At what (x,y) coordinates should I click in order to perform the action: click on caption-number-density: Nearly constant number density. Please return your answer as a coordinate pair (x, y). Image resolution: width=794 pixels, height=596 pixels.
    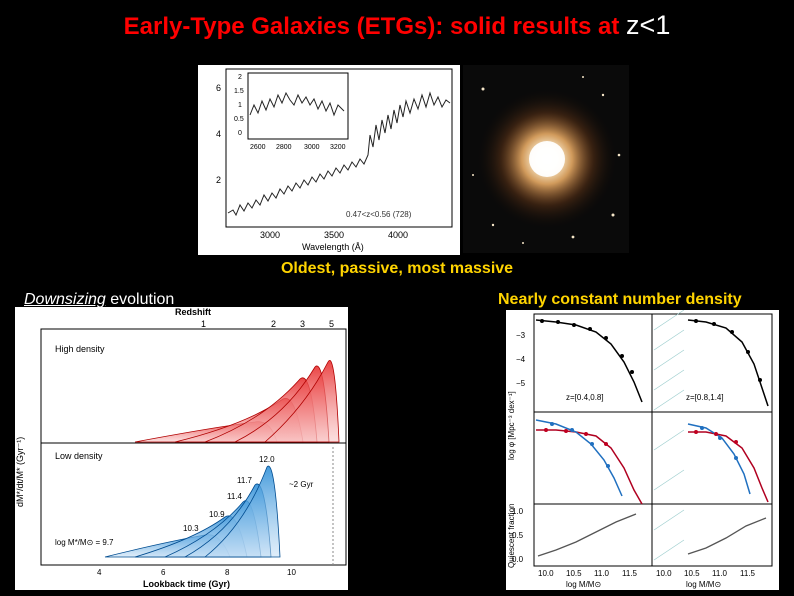
    Looking at the image, I should click on (620, 299).